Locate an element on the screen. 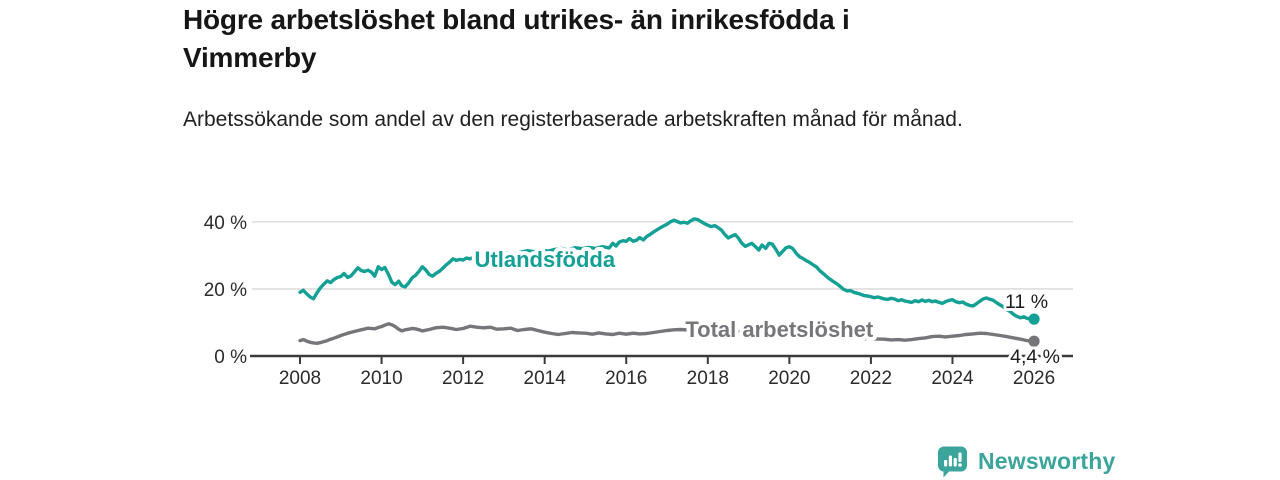 The image size is (1280, 480). series-end-value-label-utlandsf-dda: 11 % is located at coordinates (1026, 302).